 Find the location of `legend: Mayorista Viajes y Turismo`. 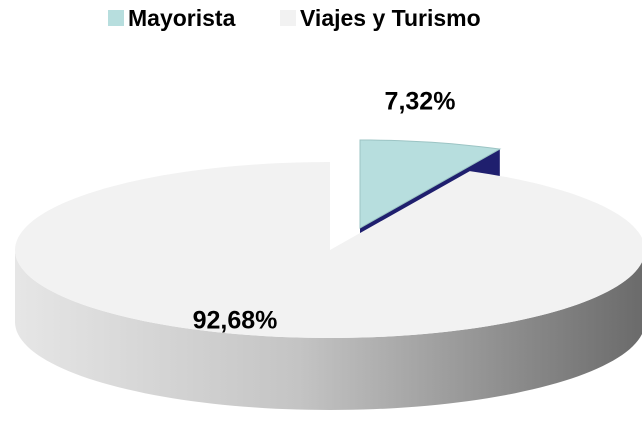

legend: Mayorista Viajes y Turismo is located at coordinates (294, 18).